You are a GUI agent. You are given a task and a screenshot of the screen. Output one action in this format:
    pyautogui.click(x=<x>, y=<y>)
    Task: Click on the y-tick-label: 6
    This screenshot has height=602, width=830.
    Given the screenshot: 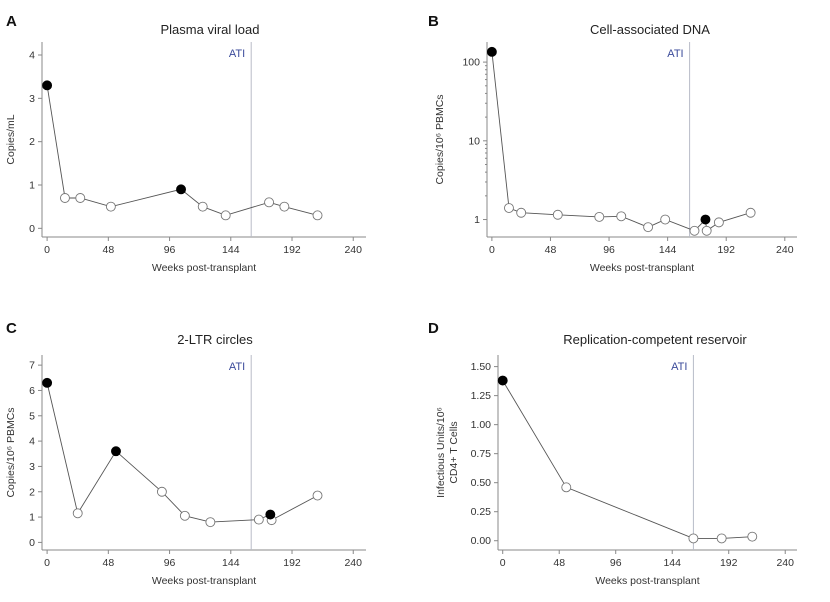 What is the action you would take?
    pyautogui.click(x=32, y=391)
    